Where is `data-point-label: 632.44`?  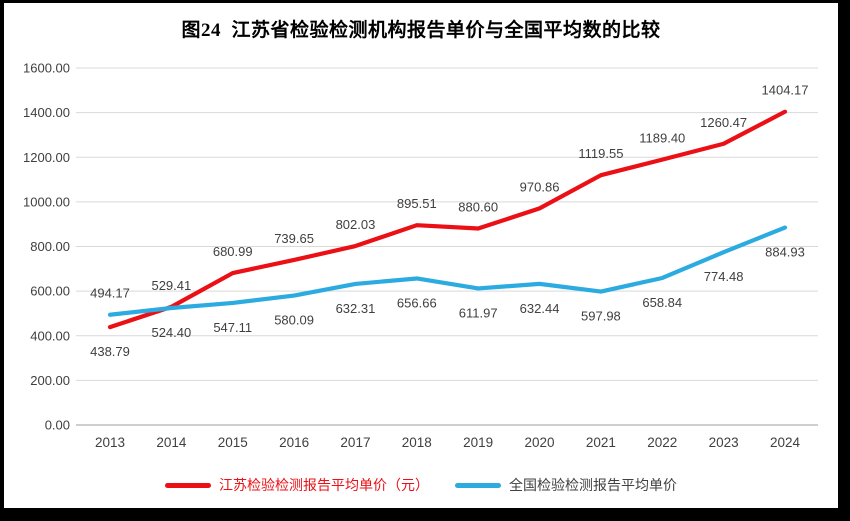
data-point-label: 632.44 is located at coordinates (540, 308).